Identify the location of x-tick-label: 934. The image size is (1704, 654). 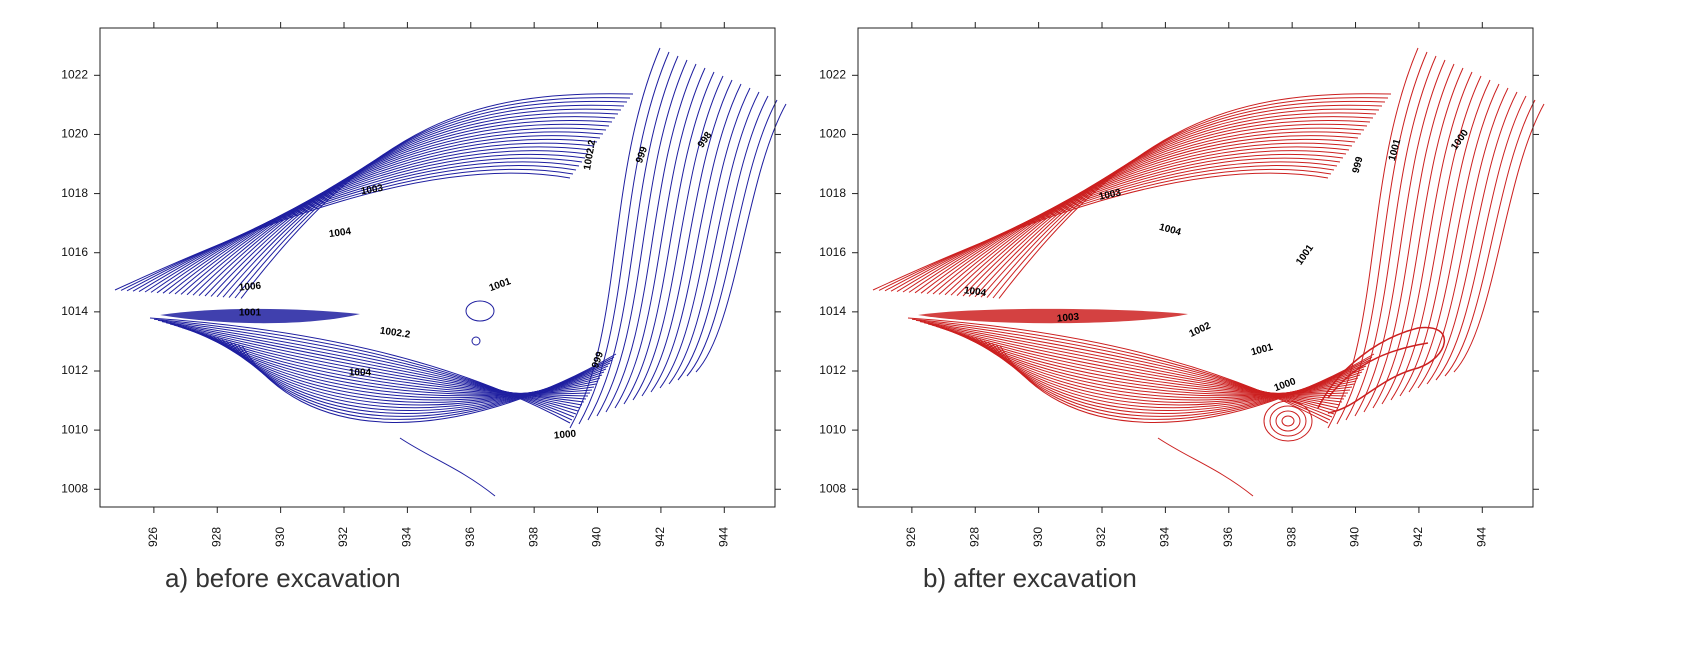
(407, 537).